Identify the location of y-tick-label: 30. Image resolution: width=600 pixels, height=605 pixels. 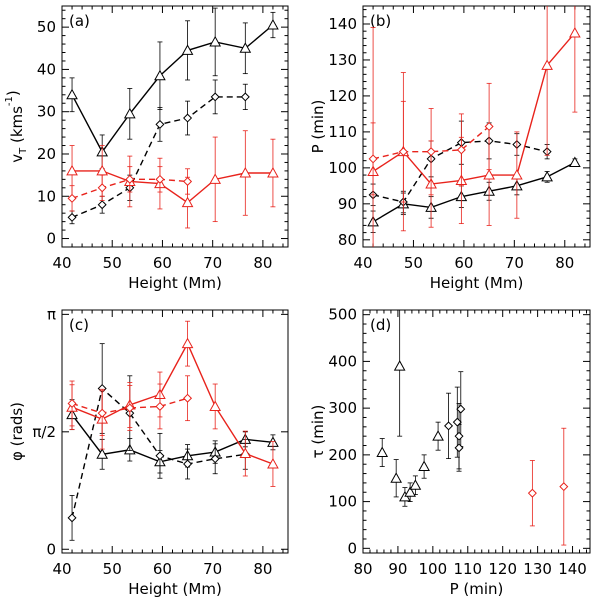
(46, 112).